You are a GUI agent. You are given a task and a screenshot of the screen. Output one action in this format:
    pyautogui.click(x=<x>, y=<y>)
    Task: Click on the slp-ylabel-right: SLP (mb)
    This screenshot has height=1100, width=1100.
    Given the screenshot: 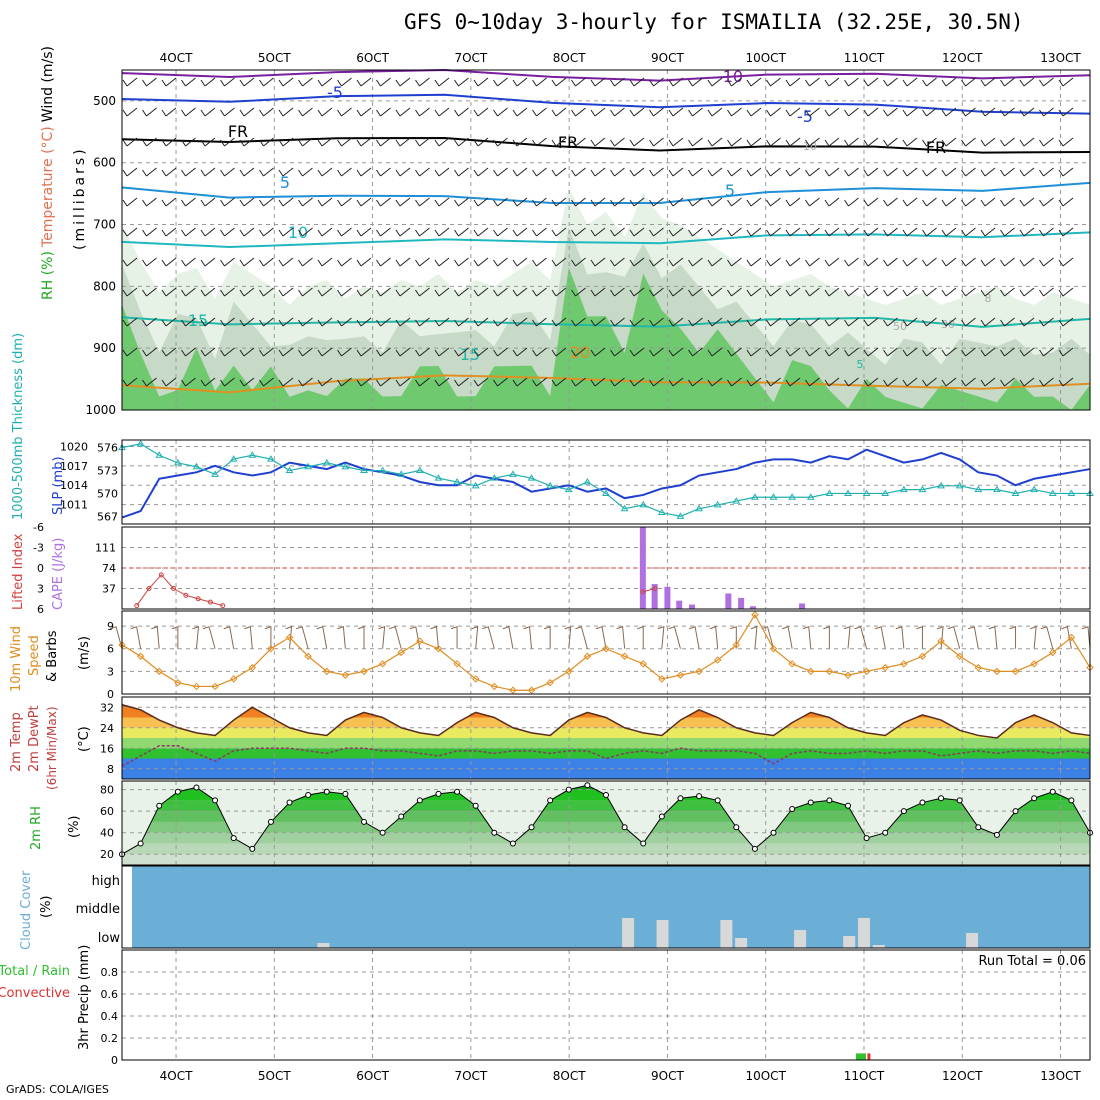 What is the action you would take?
    pyautogui.click(x=58, y=485)
    